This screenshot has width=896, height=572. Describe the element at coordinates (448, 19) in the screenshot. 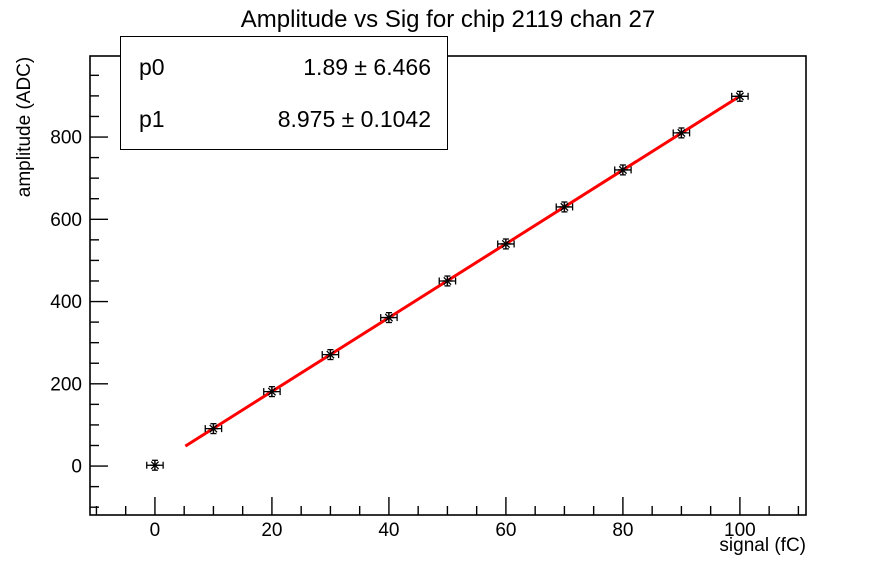

I see `plot-title: Amplitude vs Sig for chip 2119 chan 27` at that location.